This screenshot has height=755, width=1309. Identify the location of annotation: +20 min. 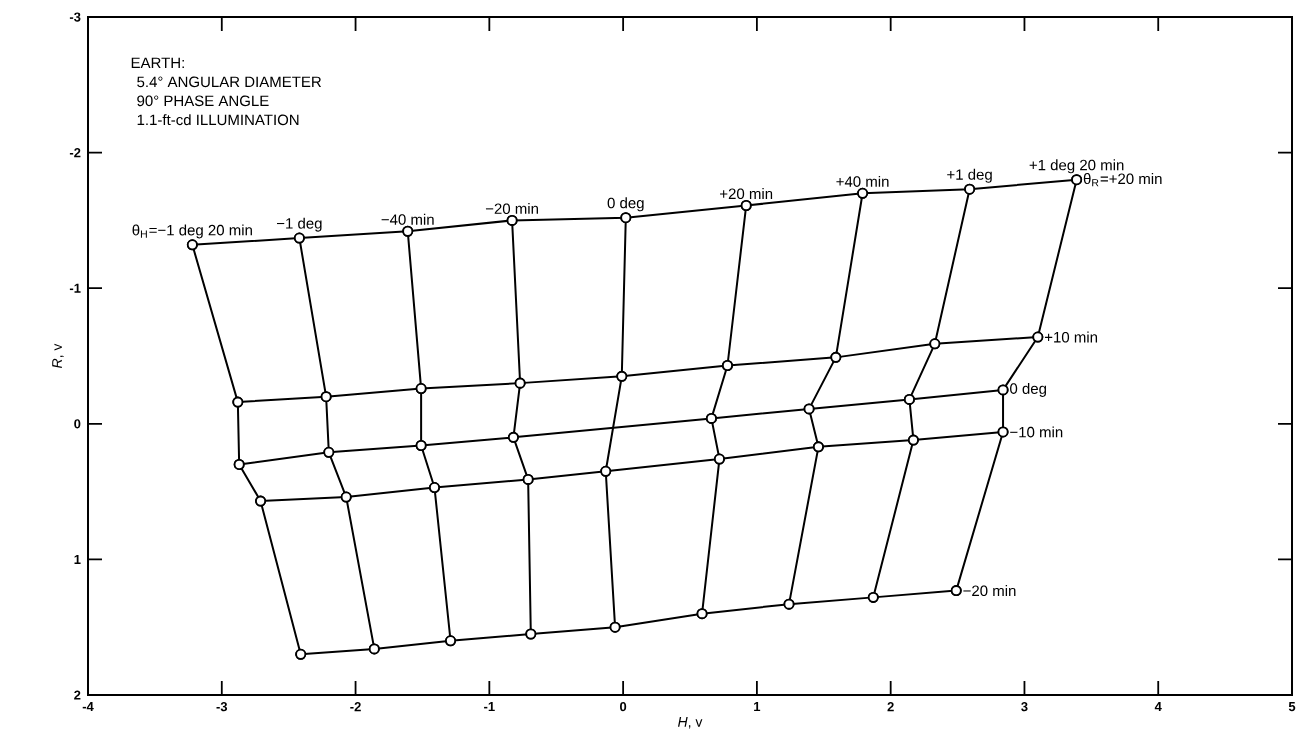
(746, 194).